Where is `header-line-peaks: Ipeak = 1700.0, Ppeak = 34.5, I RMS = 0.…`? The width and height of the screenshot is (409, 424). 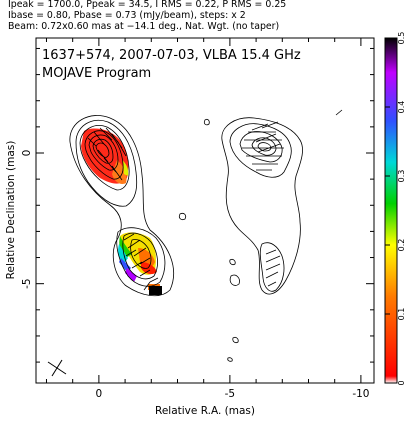
header-line-peaks: Ipeak = 1700.0, Ppeak = 34.5, I RMS = 0.… is located at coordinates (147, 5).